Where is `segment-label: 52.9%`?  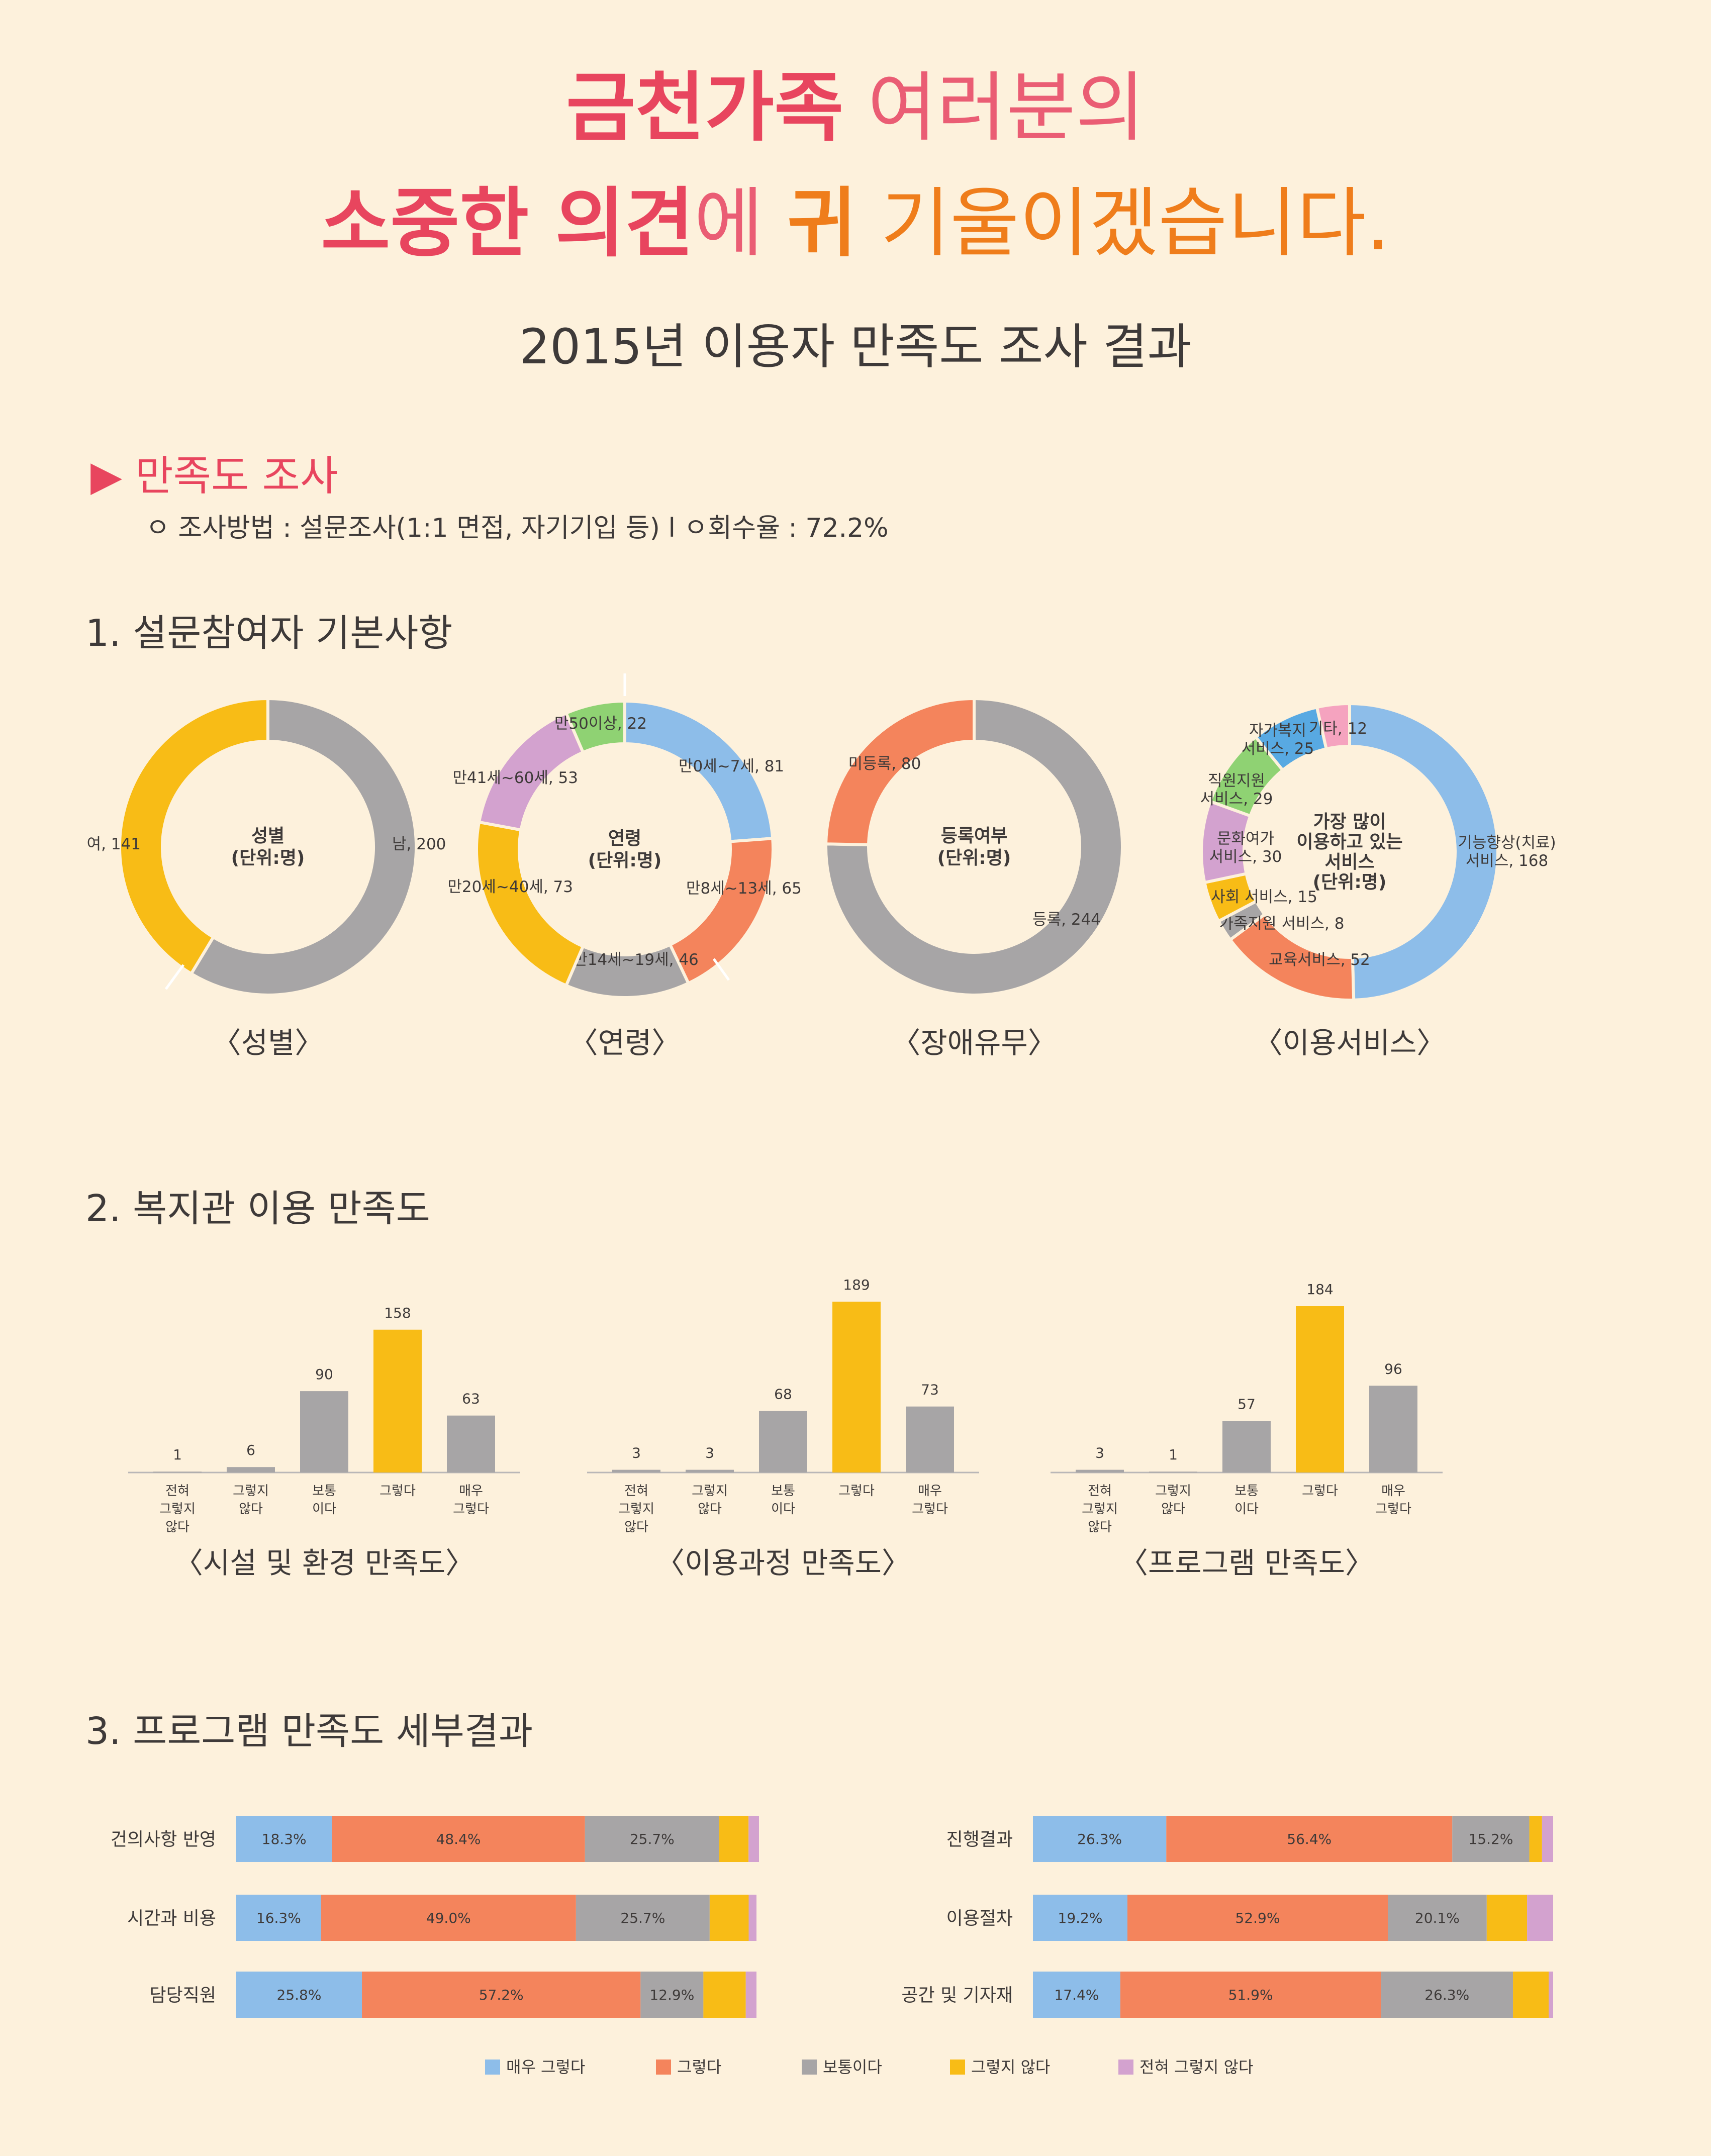
segment-label: 52.9% is located at coordinates (1258, 1918).